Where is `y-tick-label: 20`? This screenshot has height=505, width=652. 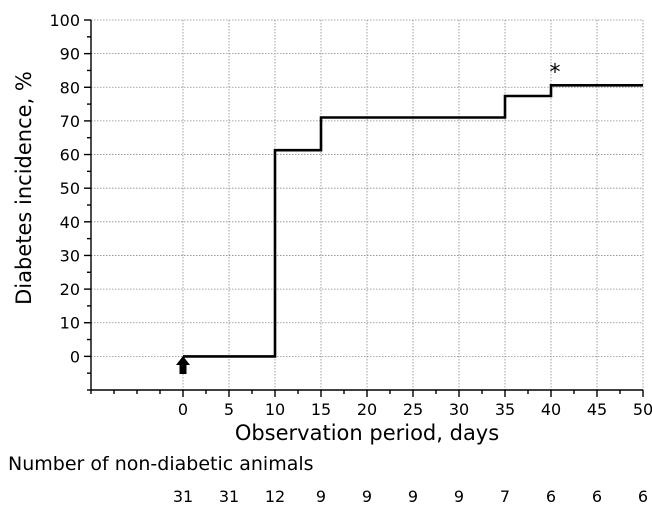
y-tick-label: 20 is located at coordinates (70, 289).